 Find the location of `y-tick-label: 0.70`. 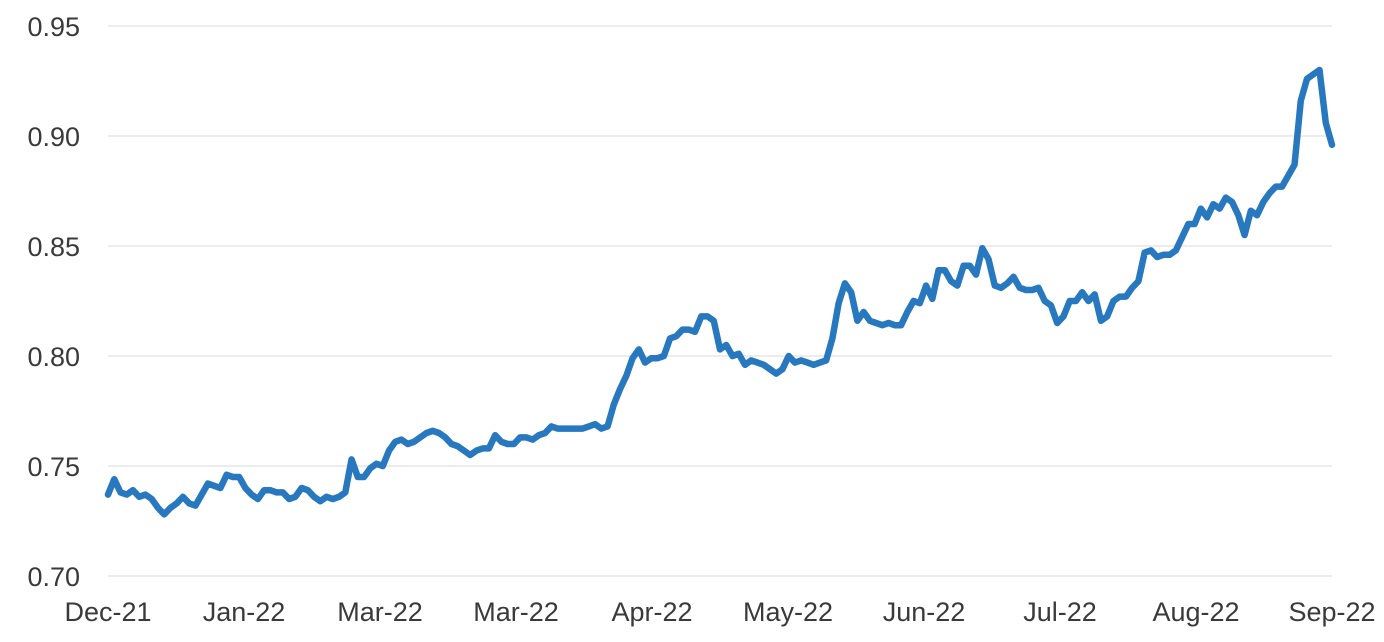

y-tick-label: 0.70 is located at coordinates (53, 577).